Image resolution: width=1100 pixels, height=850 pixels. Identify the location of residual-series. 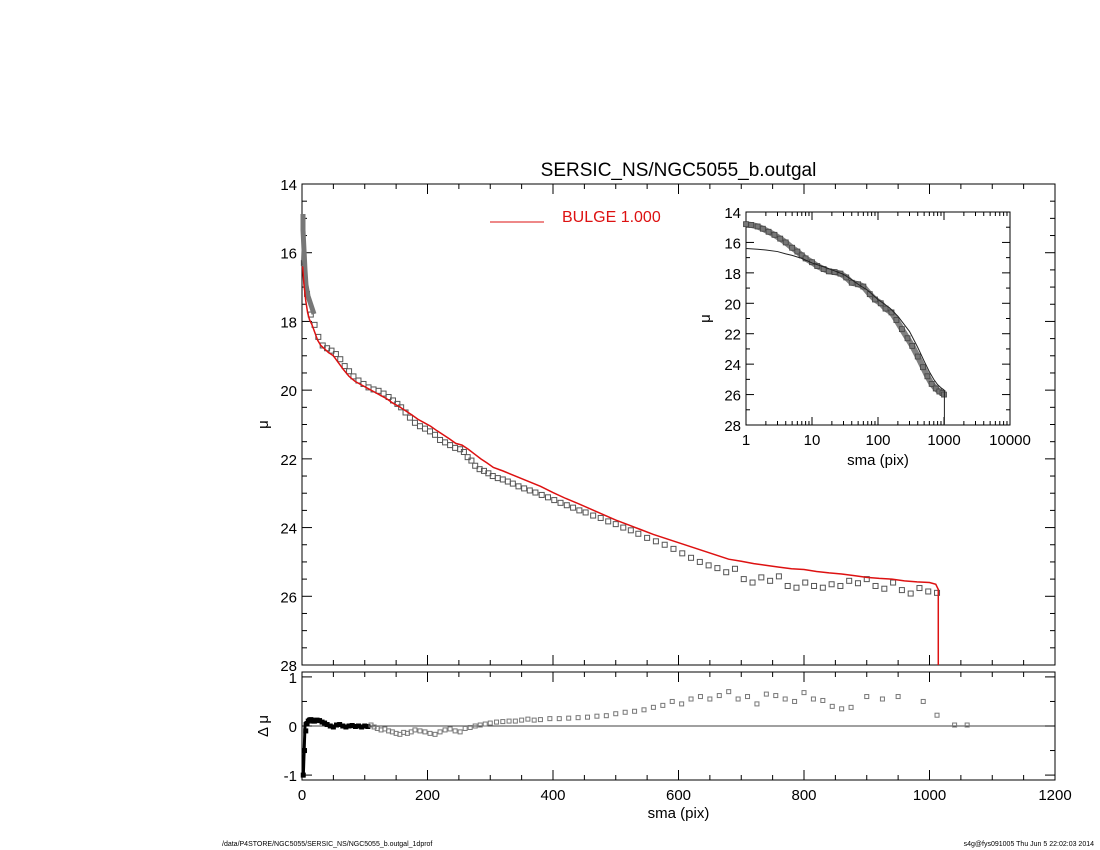
(635, 733).